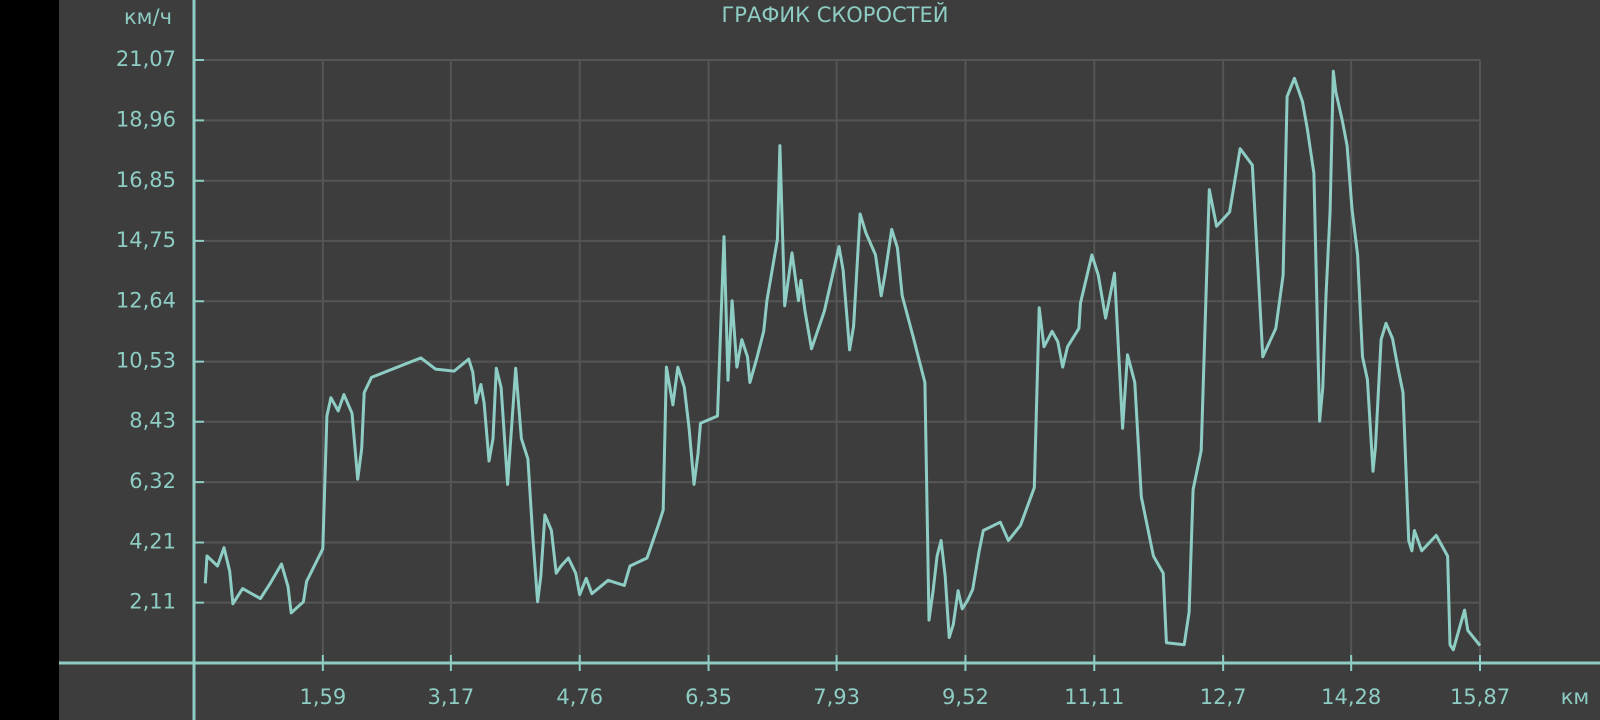  I want to click on y-tick-label: 10,53, so click(146, 361).